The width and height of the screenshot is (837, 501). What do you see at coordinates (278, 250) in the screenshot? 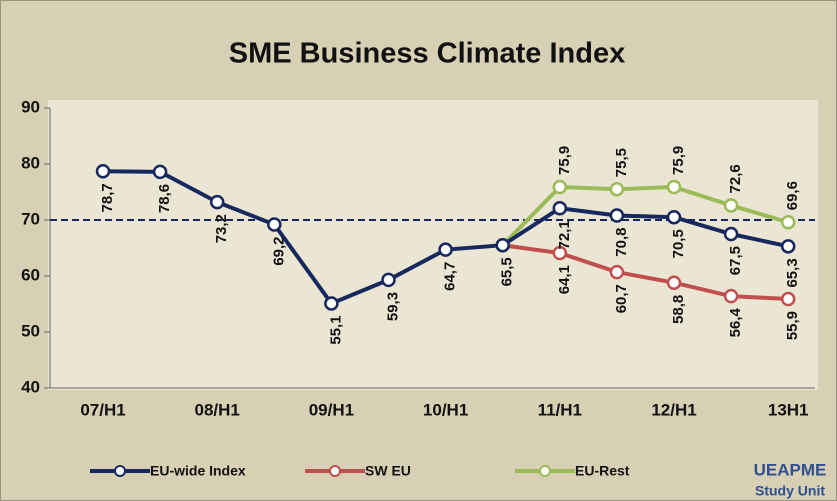
I see `data-label: 69,2` at bounding box center [278, 250].